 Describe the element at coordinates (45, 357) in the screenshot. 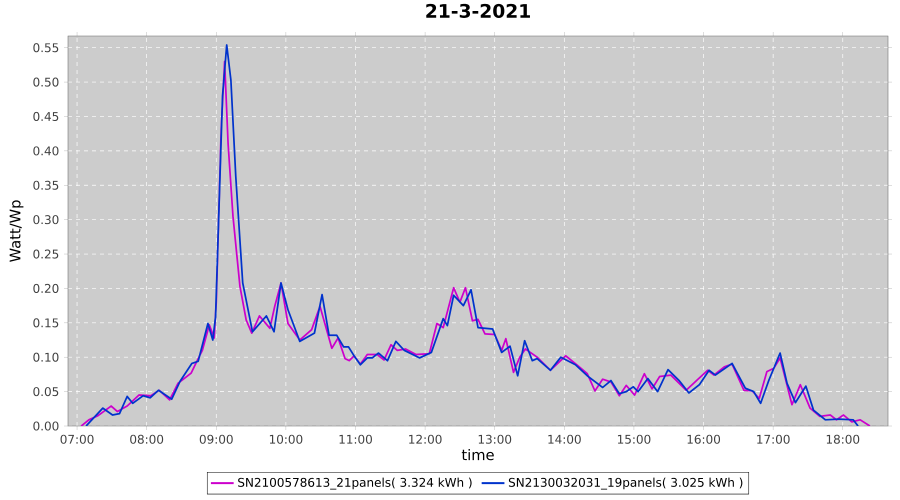

I see `y-tick-label: 0.10` at that location.